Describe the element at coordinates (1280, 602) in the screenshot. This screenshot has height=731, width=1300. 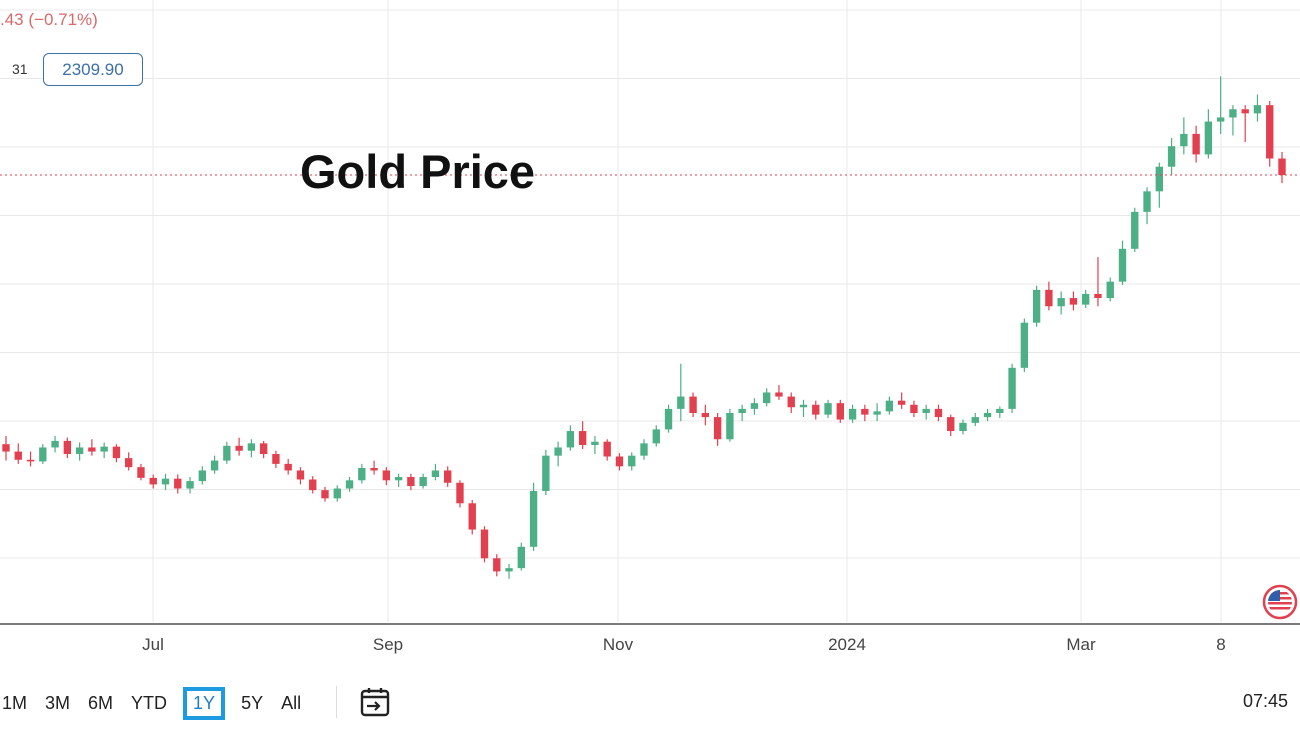
I see `us-flag-icon` at that location.